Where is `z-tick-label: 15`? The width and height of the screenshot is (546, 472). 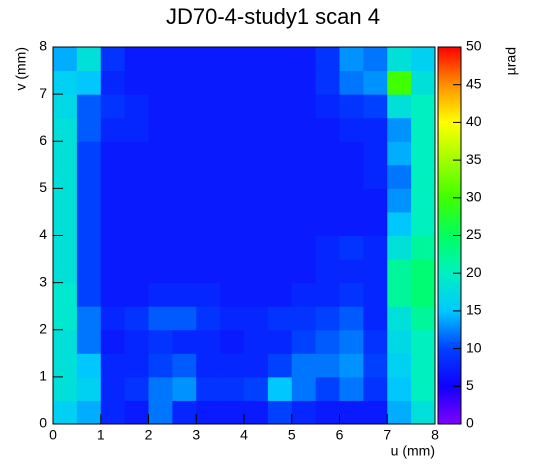 z-tick-label: 15 is located at coordinates (474, 310).